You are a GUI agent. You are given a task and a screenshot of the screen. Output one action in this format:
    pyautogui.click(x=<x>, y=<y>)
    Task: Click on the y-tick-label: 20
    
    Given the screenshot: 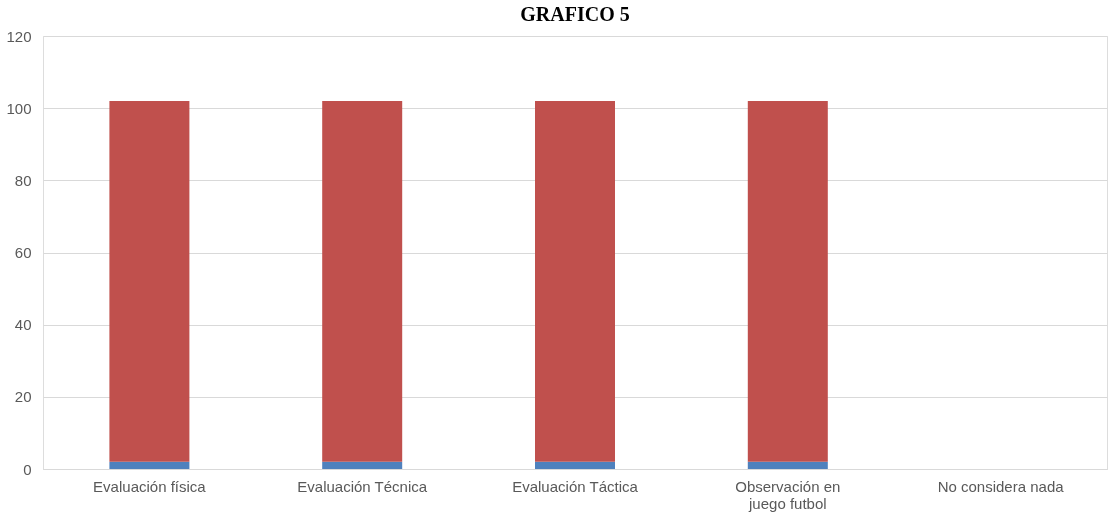 What is the action you would take?
    pyautogui.click(x=23, y=397)
    